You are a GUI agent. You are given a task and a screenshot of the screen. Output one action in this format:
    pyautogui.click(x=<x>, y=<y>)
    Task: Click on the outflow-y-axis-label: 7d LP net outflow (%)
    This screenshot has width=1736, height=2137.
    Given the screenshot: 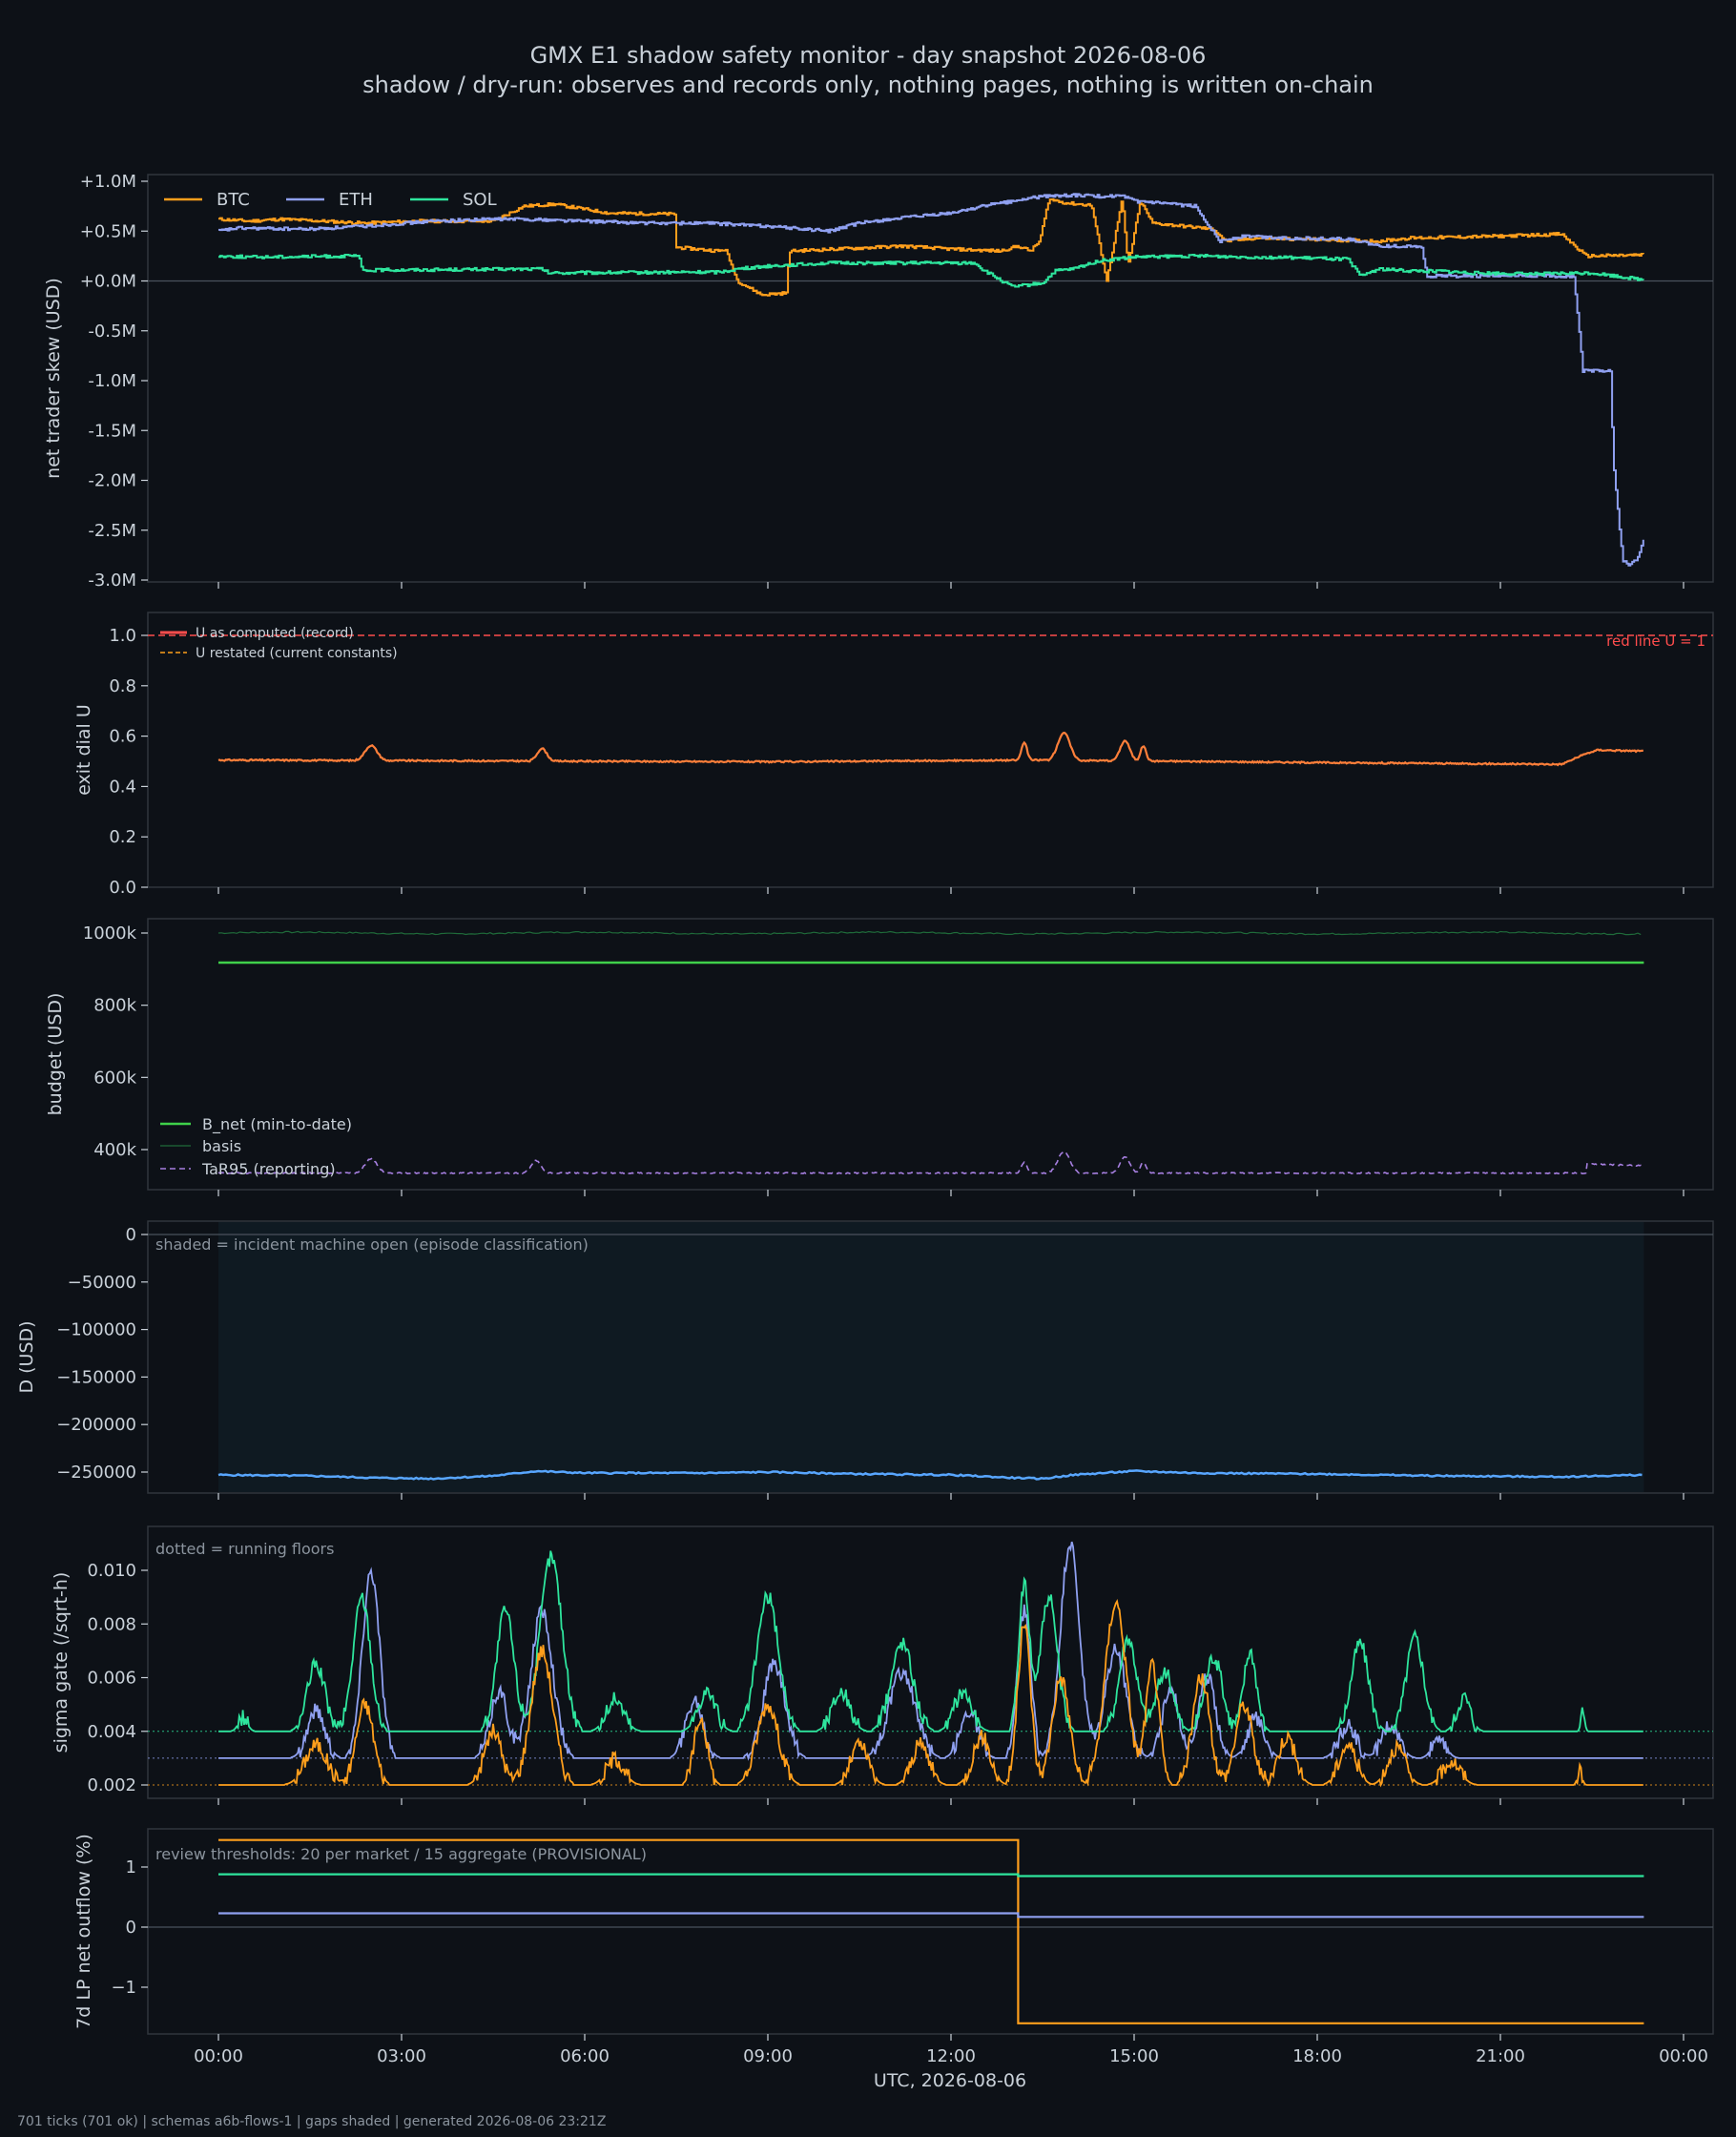 What is the action you would take?
    pyautogui.click(x=83, y=1931)
    